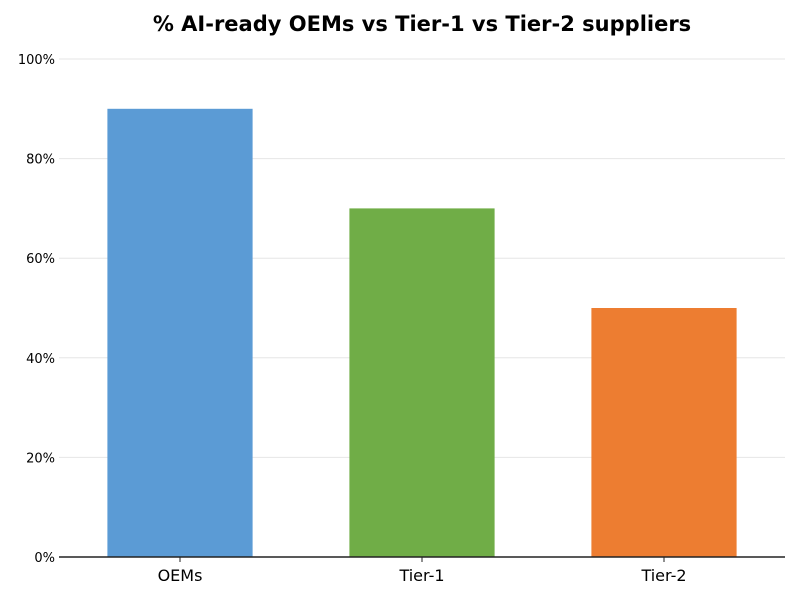 The image size is (800, 600). Describe the element at coordinates (44, 558) in the screenshot. I see `y-tick-label: 0%` at that location.